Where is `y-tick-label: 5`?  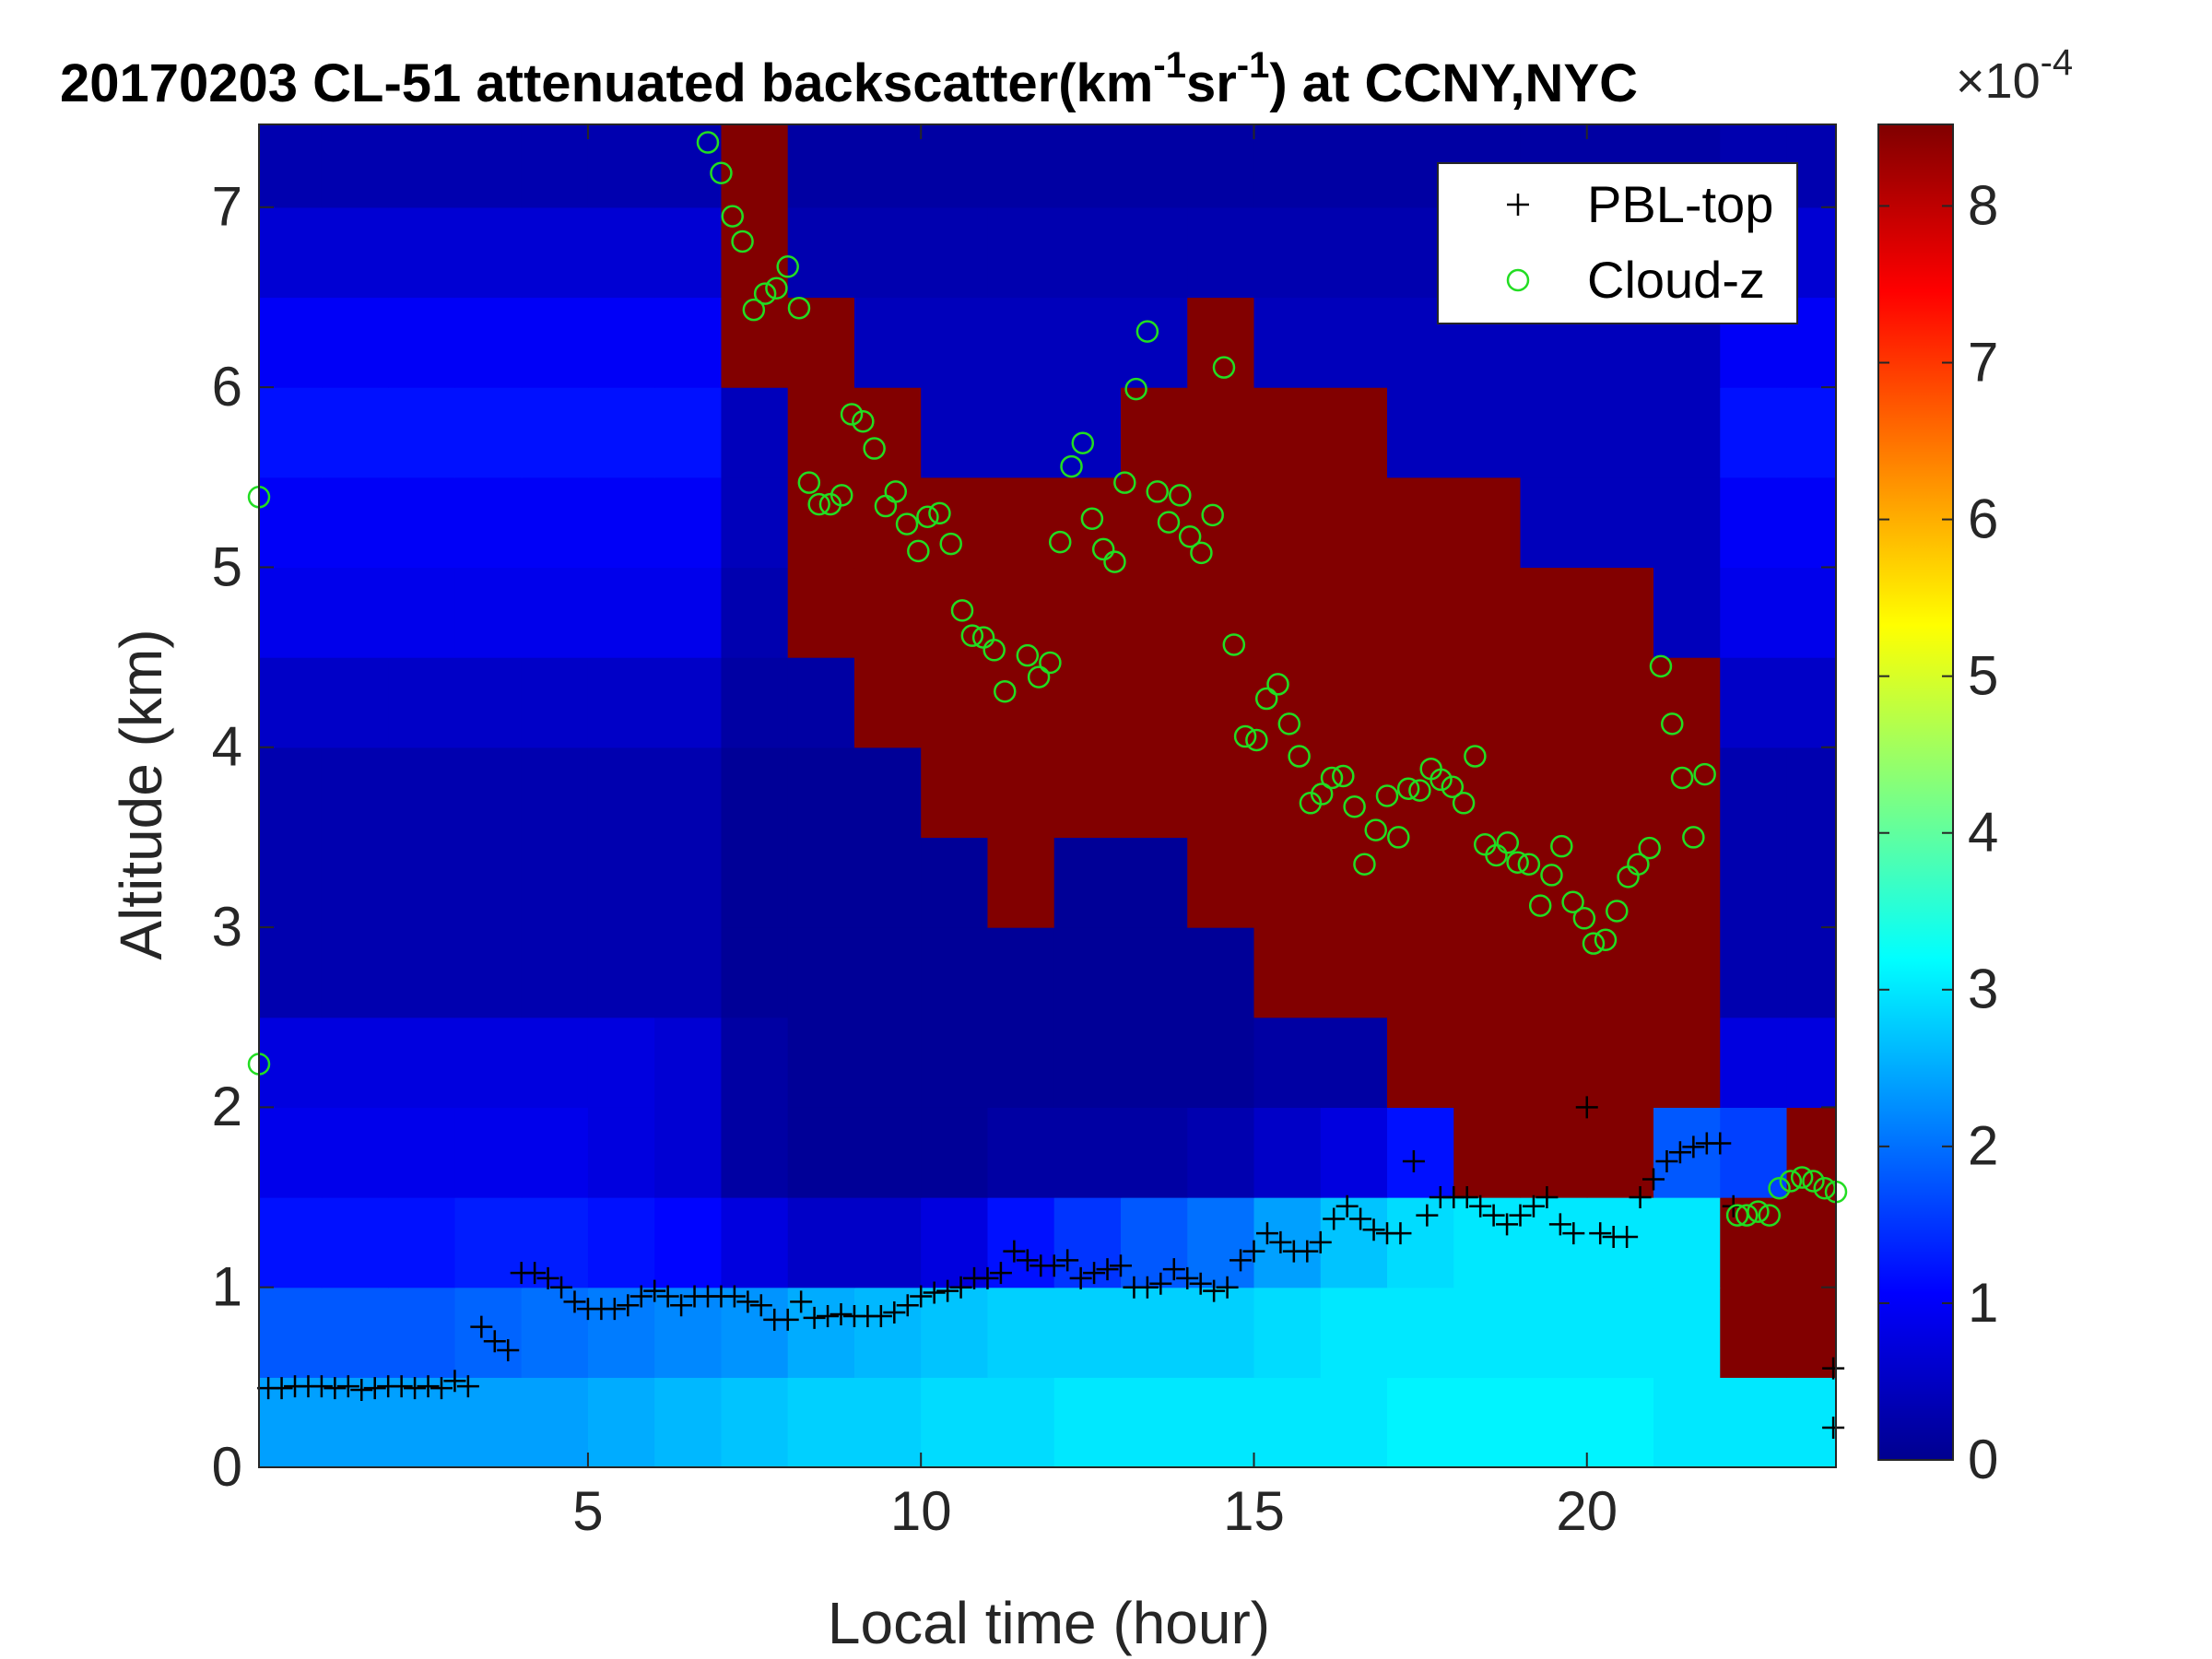
y-tick-label: 5 is located at coordinates (227, 566).